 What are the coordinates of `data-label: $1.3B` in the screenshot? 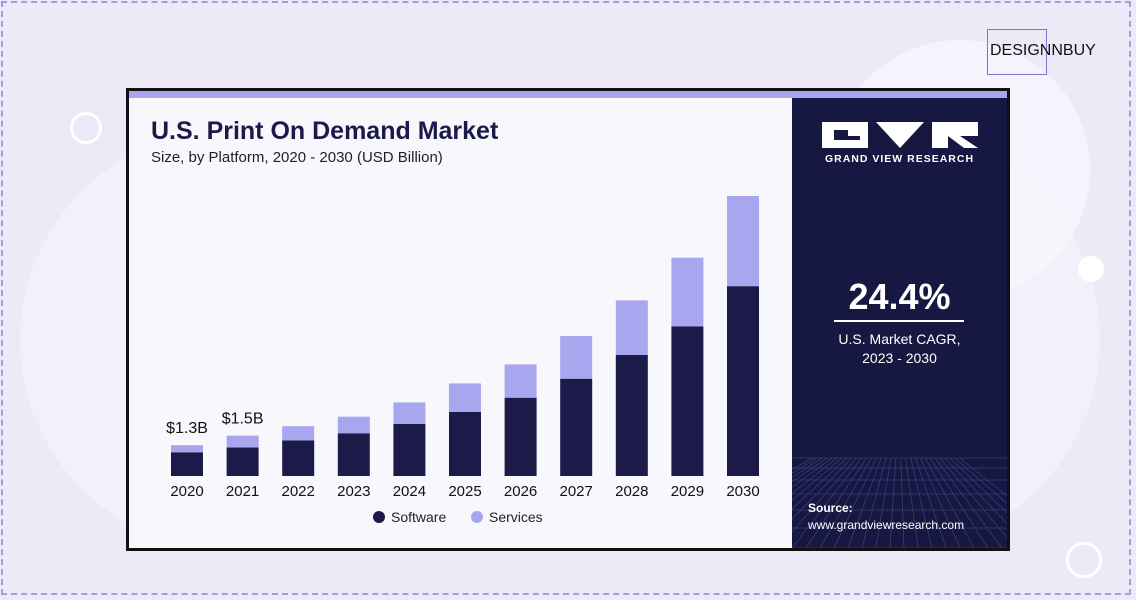 It's located at (187, 428).